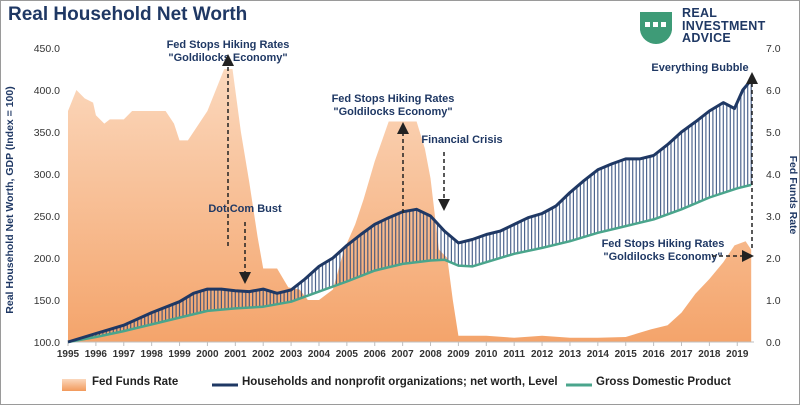  What do you see at coordinates (68, 354) in the screenshot?
I see `x-tick-label: 1995` at bounding box center [68, 354].